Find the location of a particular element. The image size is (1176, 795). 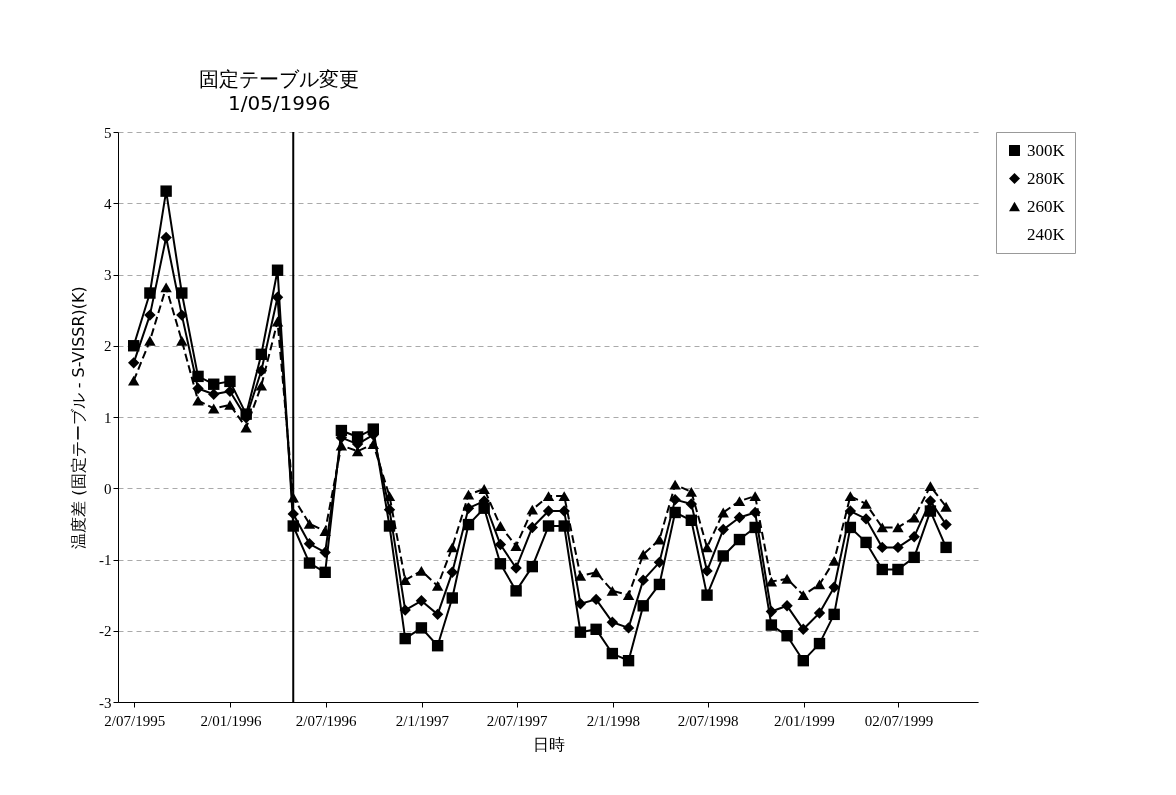

legend-label: 260K is located at coordinates (1046, 206).